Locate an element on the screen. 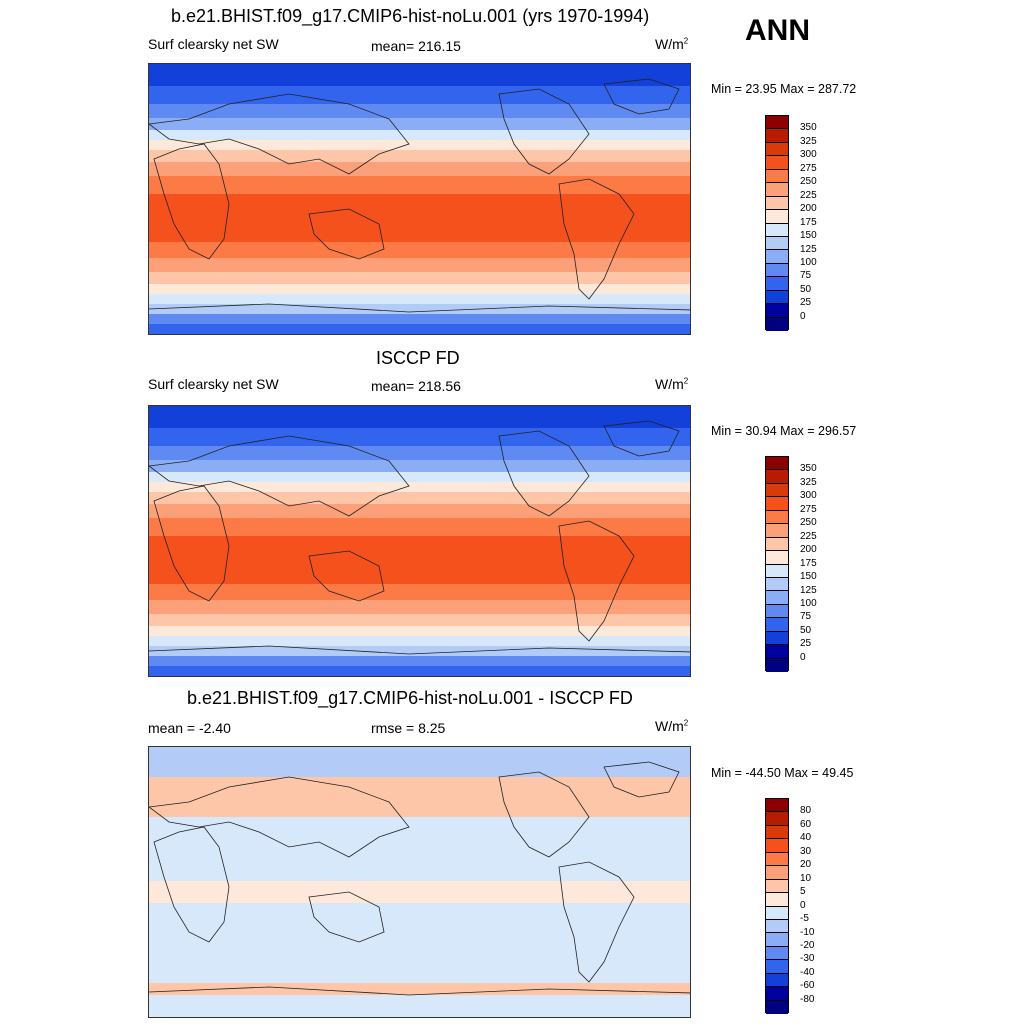  colorbar-tick-label: 100 is located at coordinates (808, 262).